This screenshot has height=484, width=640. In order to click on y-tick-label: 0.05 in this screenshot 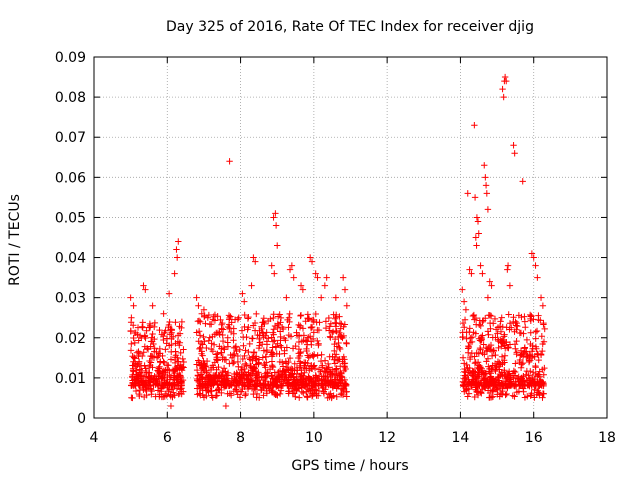, I will do `click(70, 218)`.